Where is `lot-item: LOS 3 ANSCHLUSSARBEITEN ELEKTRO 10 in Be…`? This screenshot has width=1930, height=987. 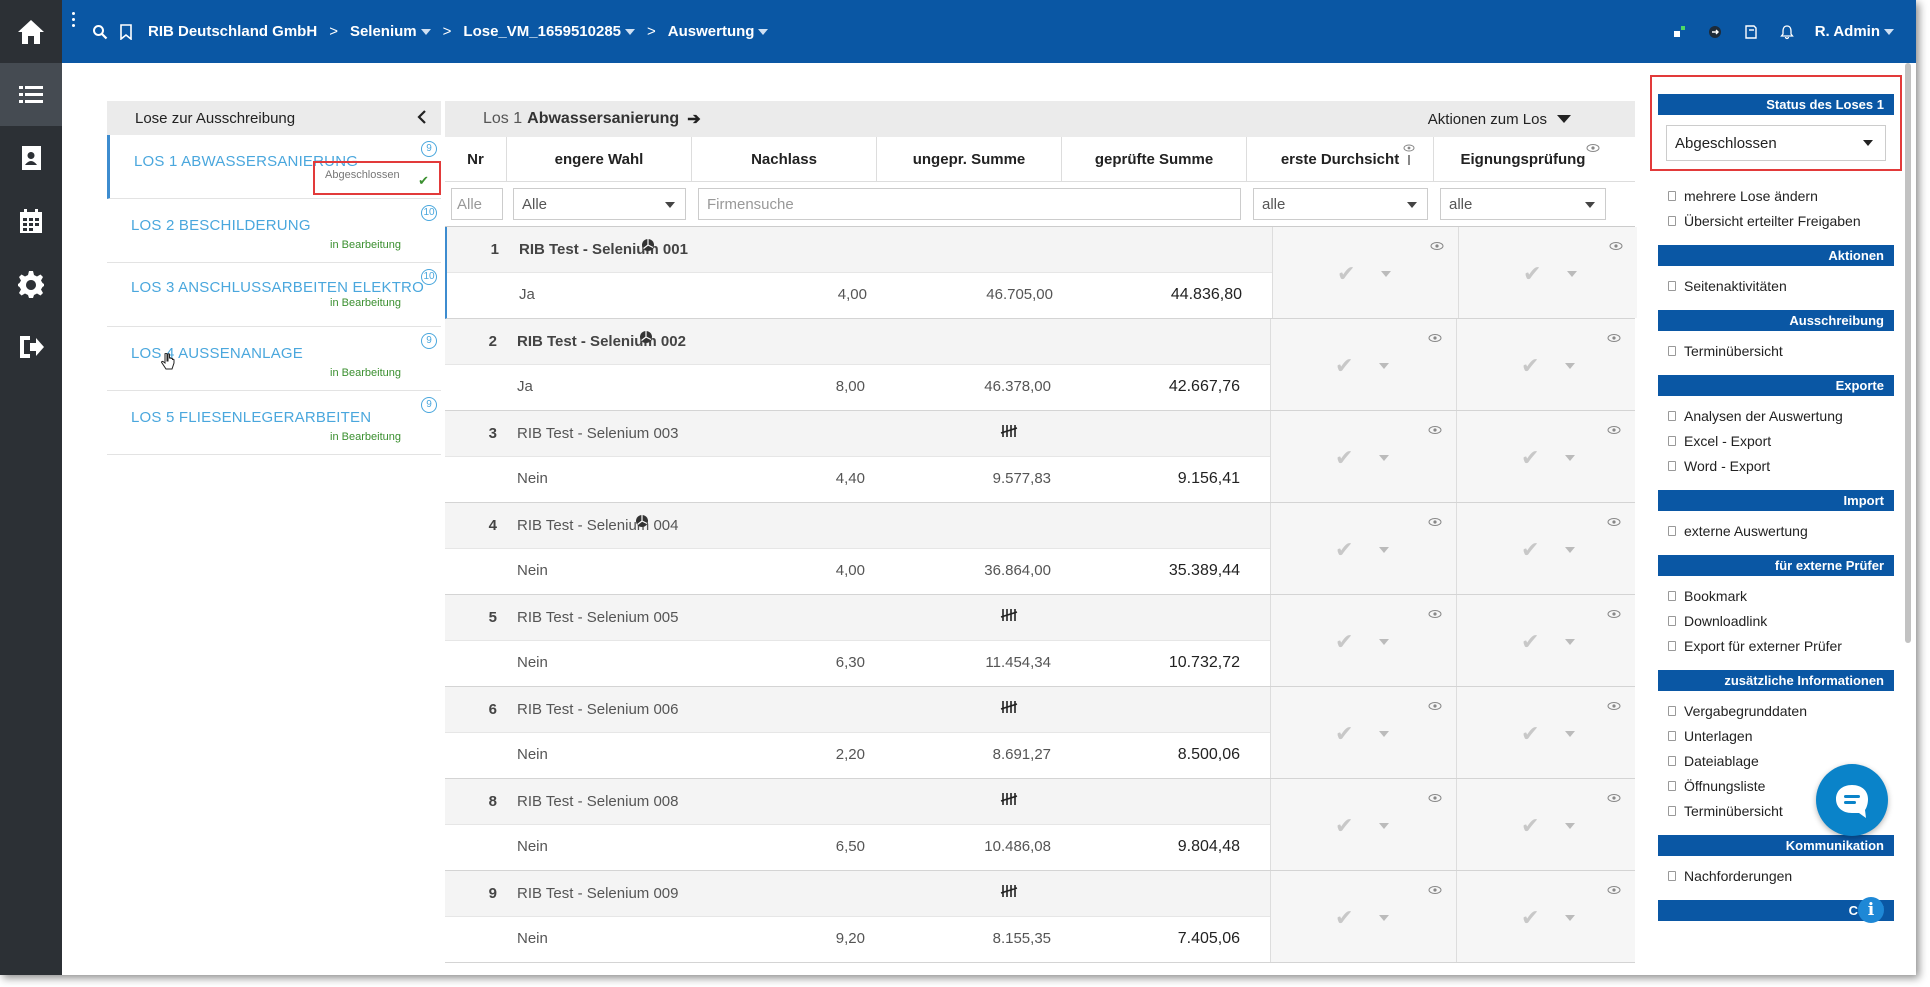 lot-item: LOS 3 ANSCHLUSSARBEITEN ELEKTRO 10 in Be… is located at coordinates (274, 295).